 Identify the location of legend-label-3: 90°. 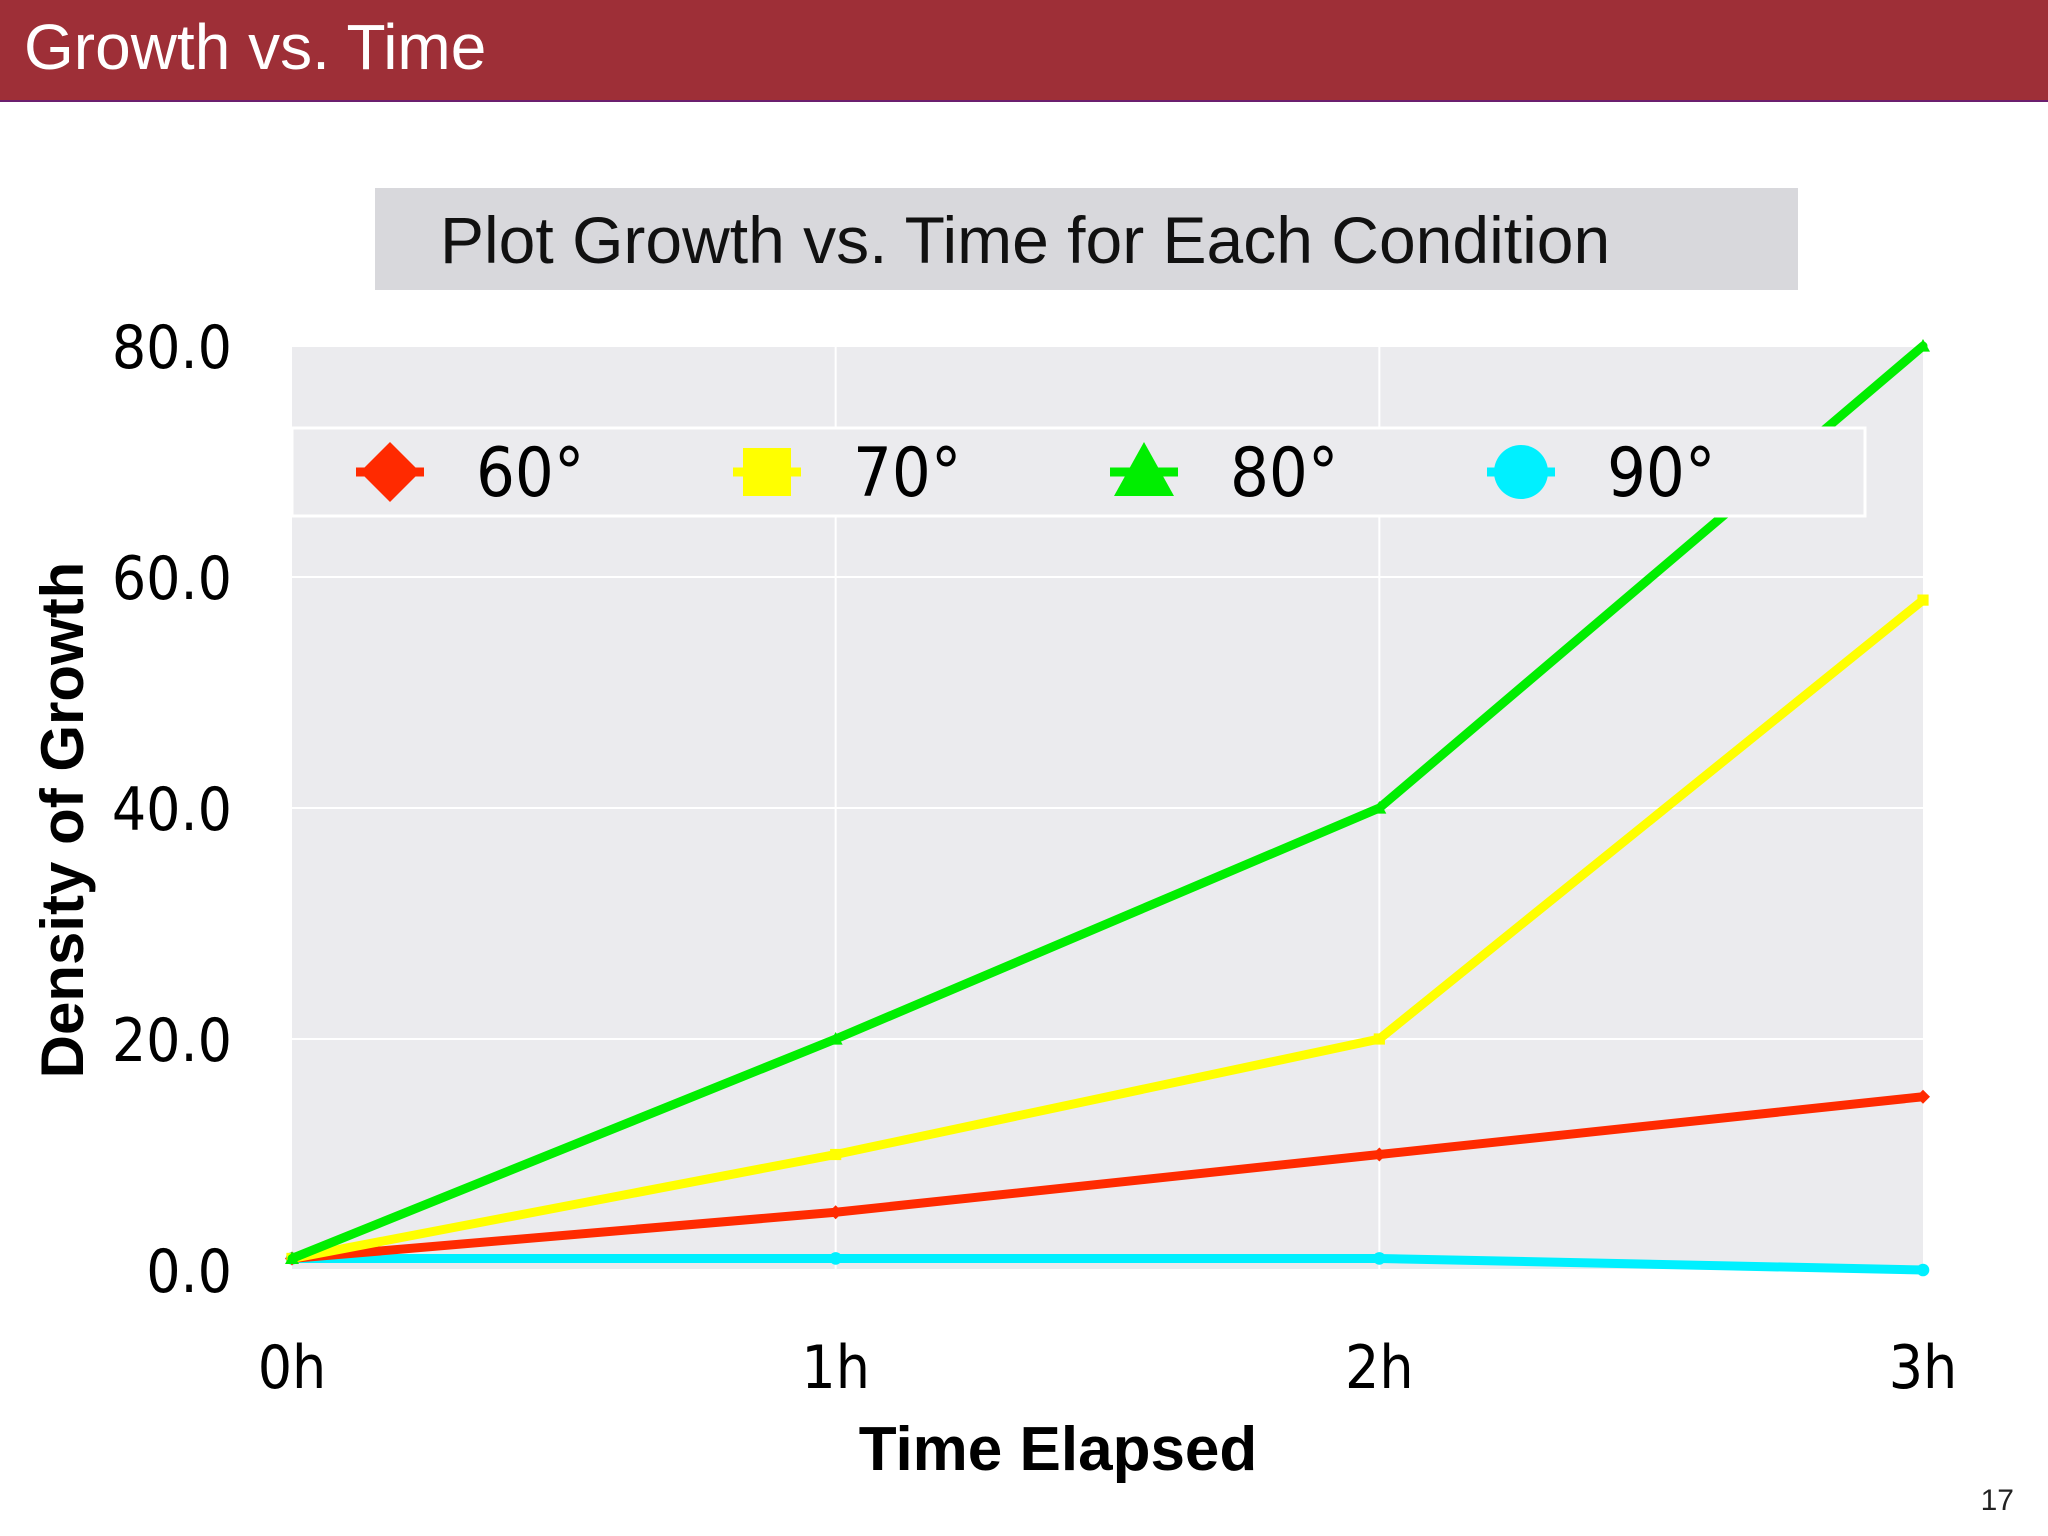
(1661, 473).